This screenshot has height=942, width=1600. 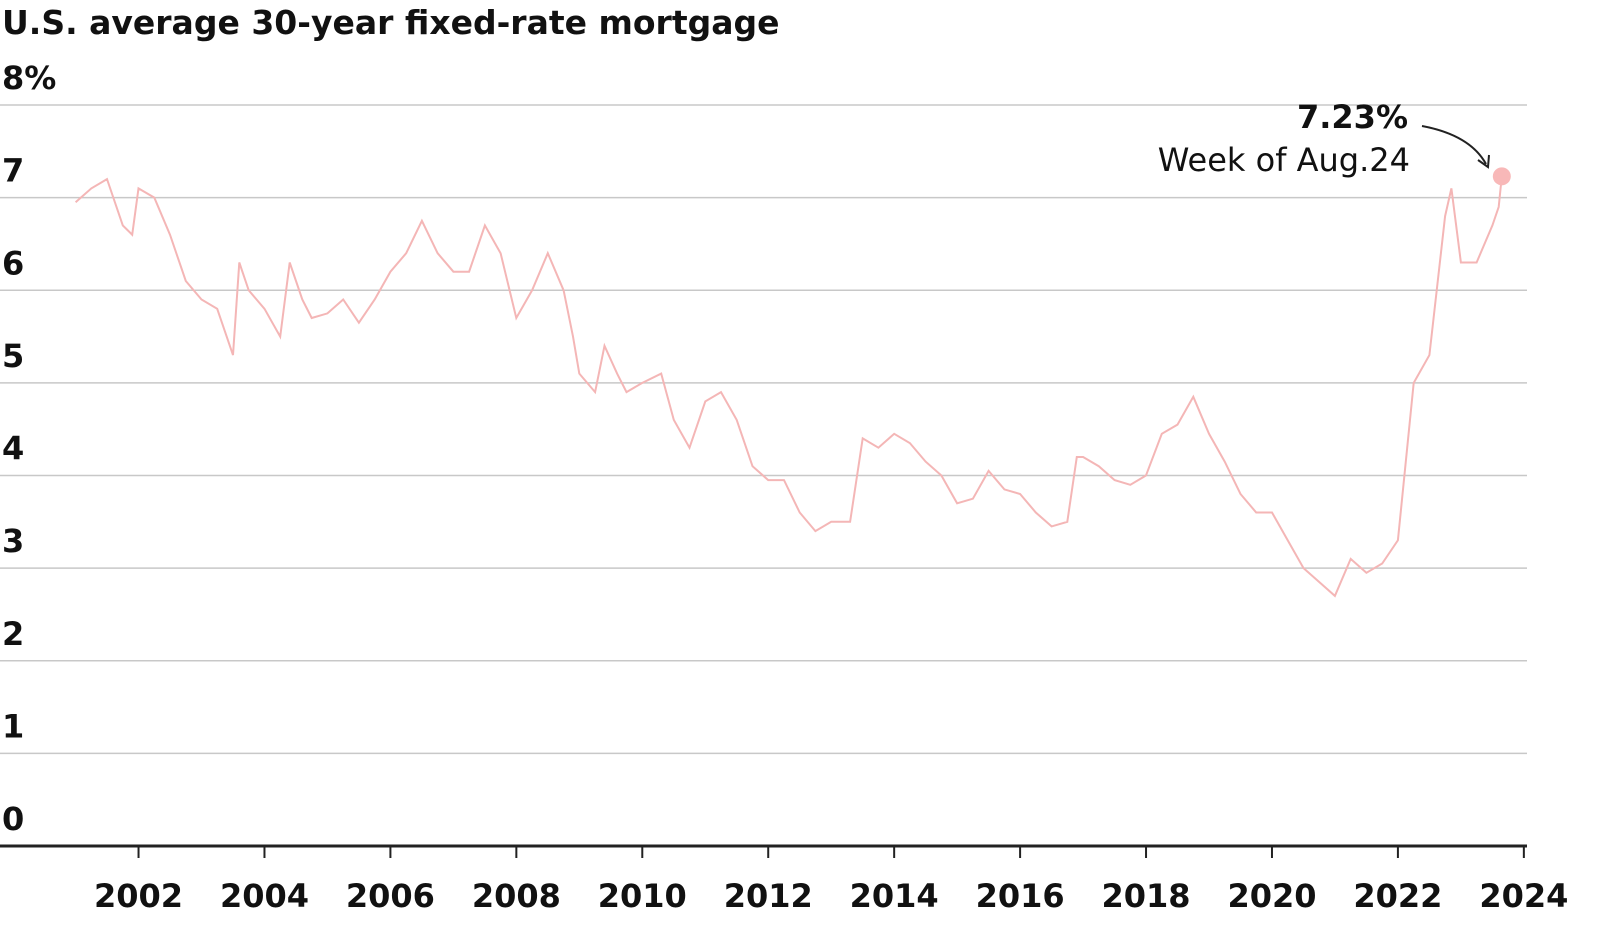 I want to click on x-tick-label: 2018, so click(x=1146, y=896).